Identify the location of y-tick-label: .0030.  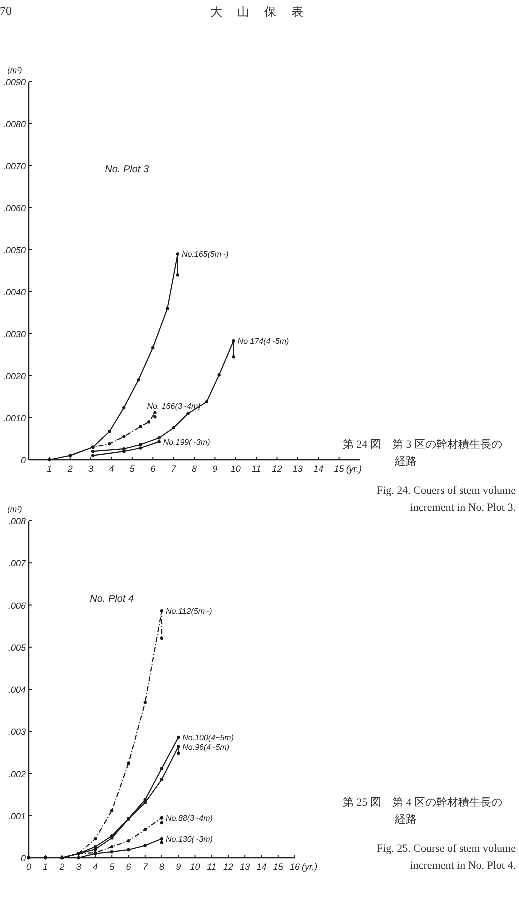
(14, 335).